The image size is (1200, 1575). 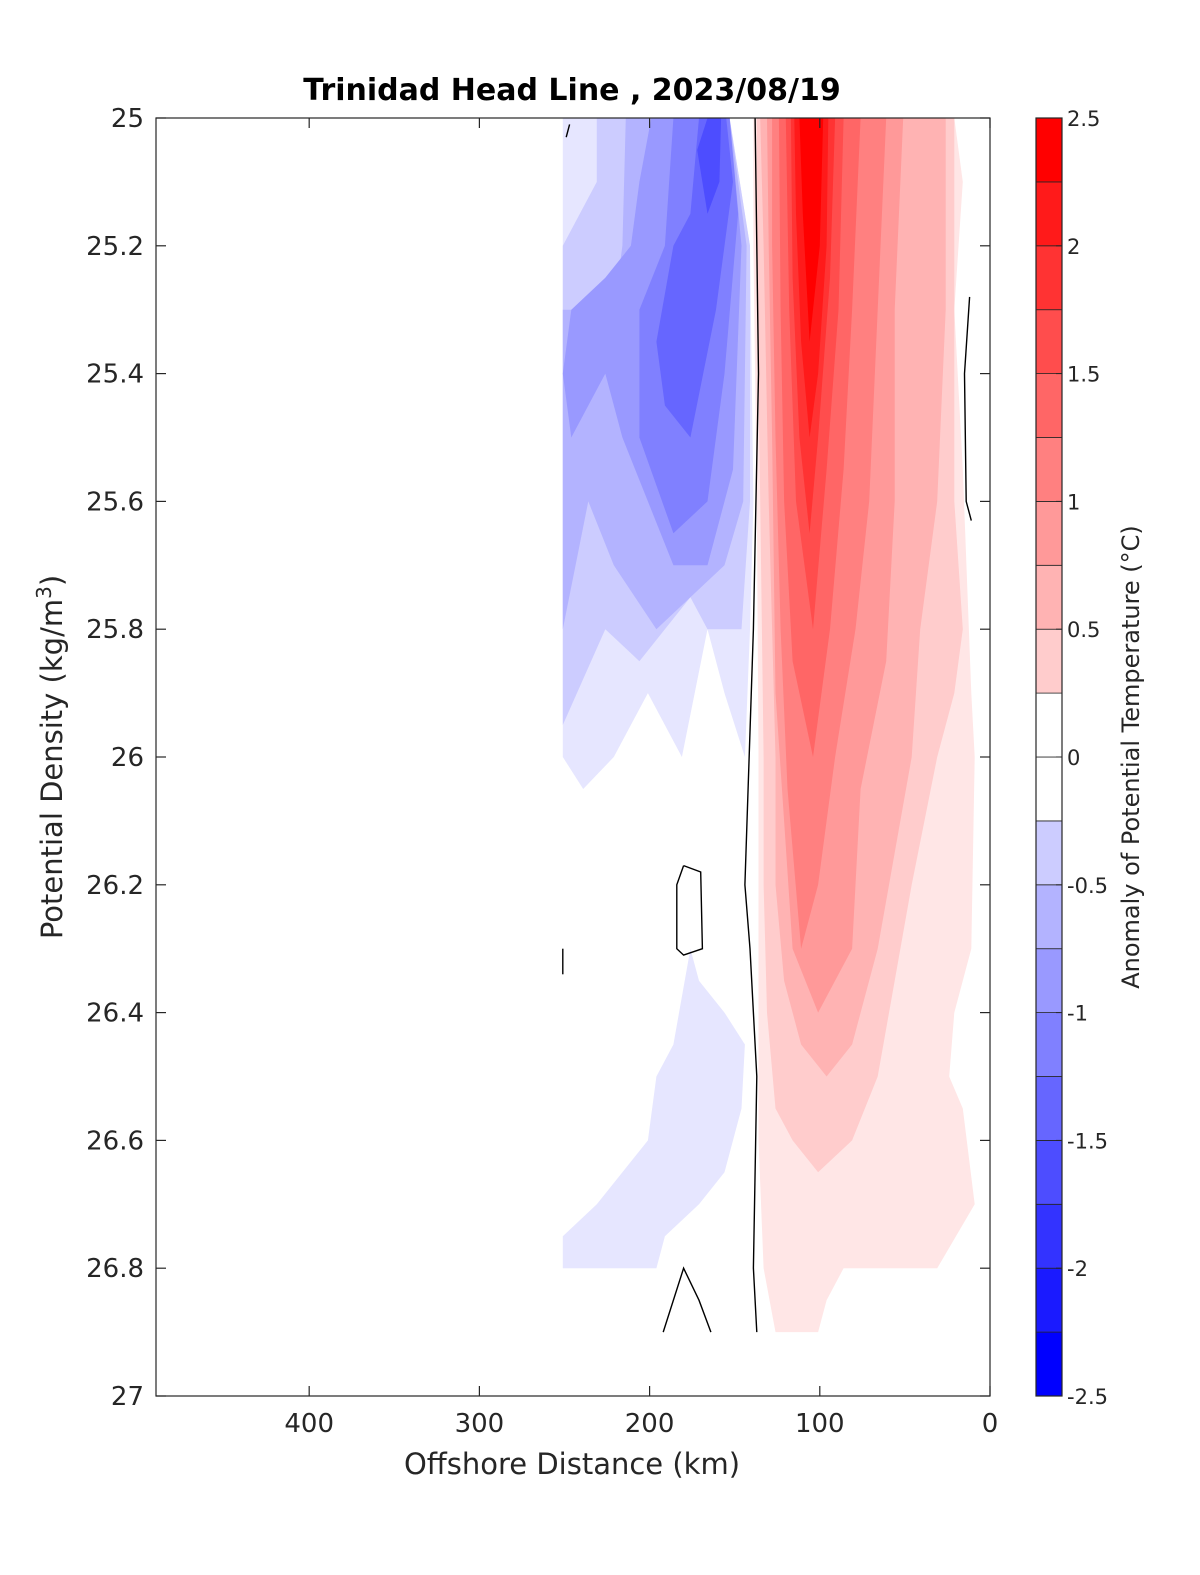 What do you see at coordinates (309, 1424) in the screenshot?
I see `x-tick-label: 400` at bounding box center [309, 1424].